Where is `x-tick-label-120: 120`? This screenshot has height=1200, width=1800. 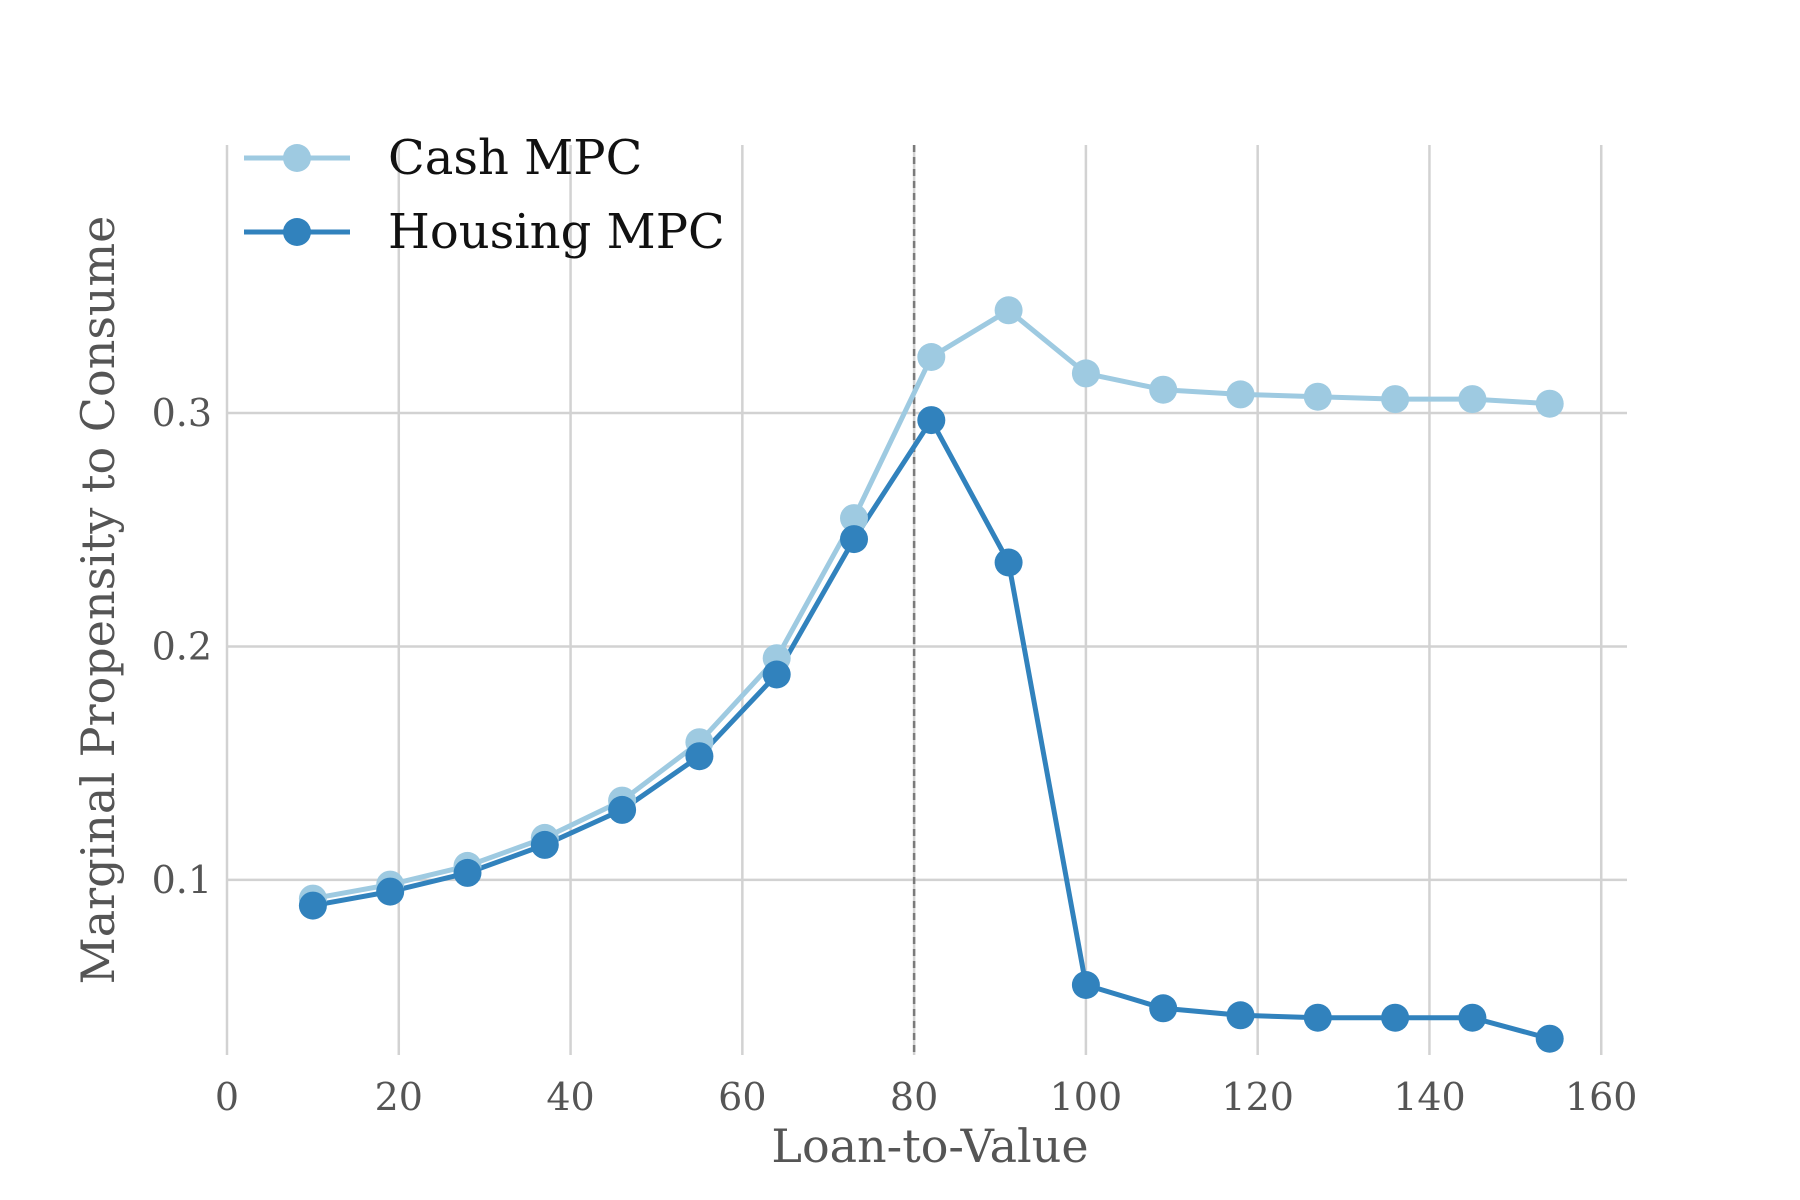 x-tick-label-120: 120 is located at coordinates (1257, 1097).